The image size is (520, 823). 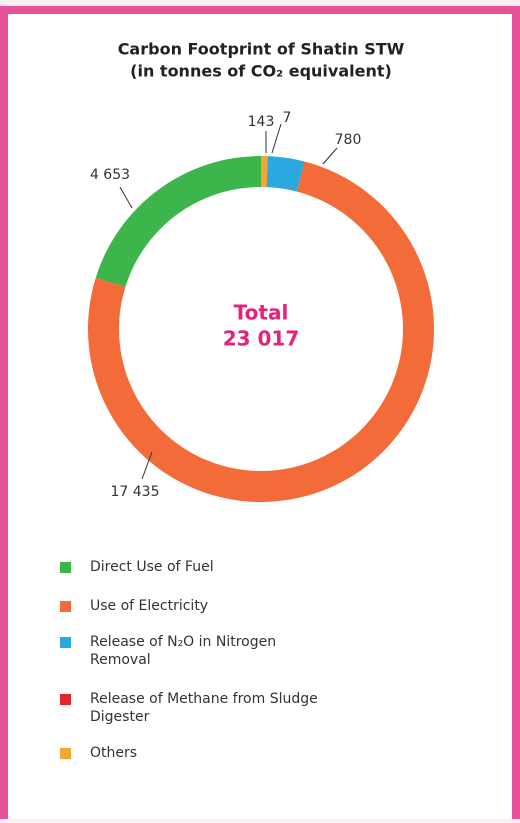 What do you see at coordinates (152, 567) in the screenshot?
I see `legend-label: Direct Use of Fuel` at bounding box center [152, 567].